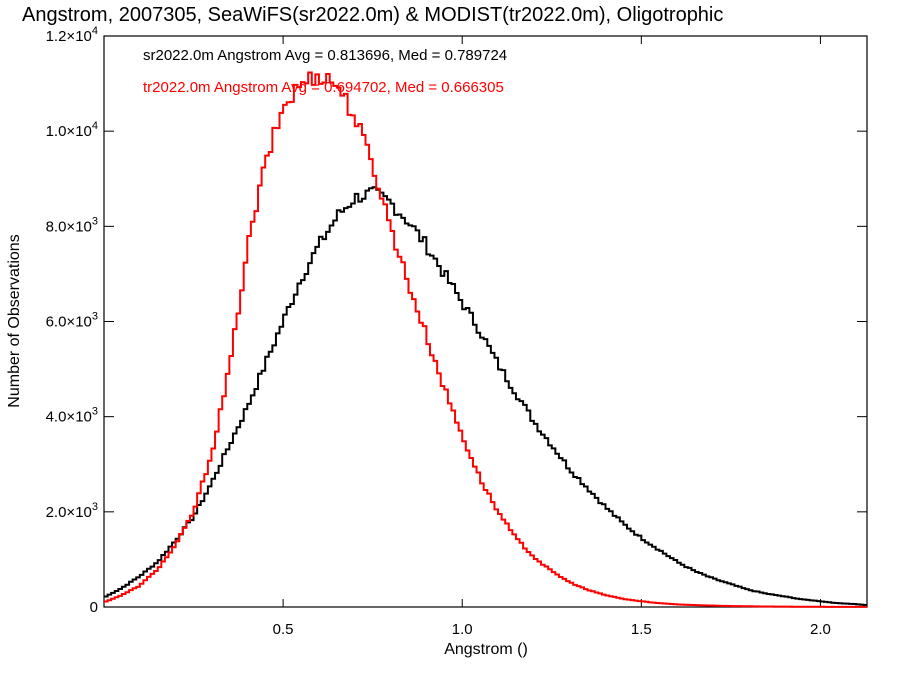 The image size is (900, 675). I want to click on y-tick-mantissa-6: 1.2×10, so click(69, 36).